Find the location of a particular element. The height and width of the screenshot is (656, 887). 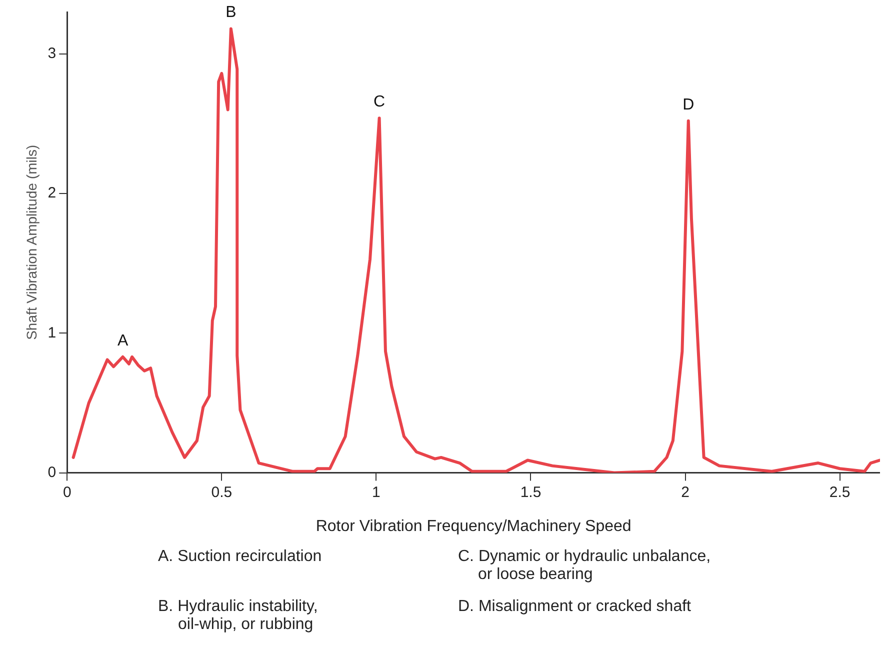

y-axis-title: Shaft Vibration Amplitude (mils) is located at coordinates (31, 242).